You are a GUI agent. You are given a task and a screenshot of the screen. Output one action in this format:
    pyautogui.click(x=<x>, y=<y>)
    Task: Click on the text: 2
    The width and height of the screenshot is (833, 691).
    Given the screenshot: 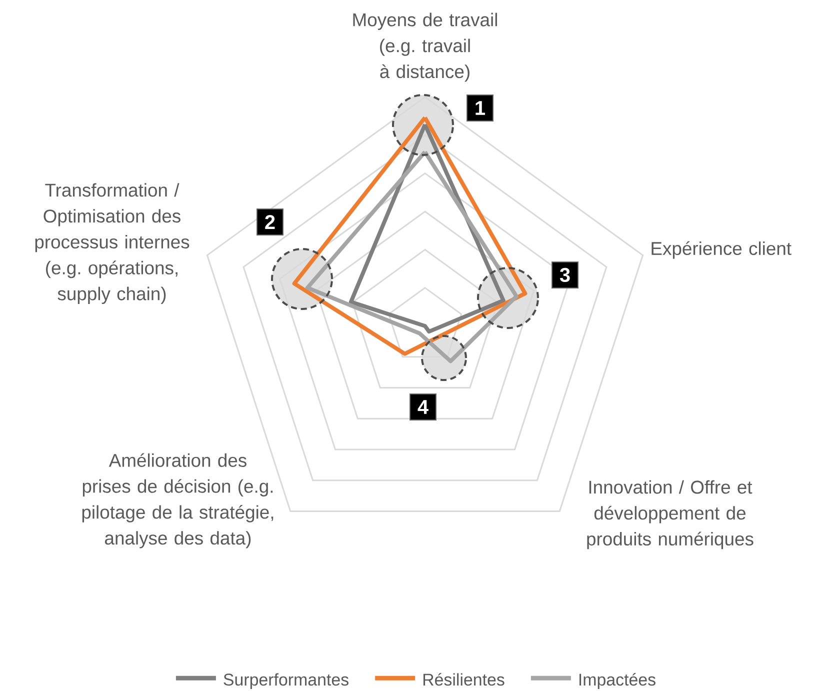 What is the action you would take?
    pyautogui.click(x=270, y=222)
    